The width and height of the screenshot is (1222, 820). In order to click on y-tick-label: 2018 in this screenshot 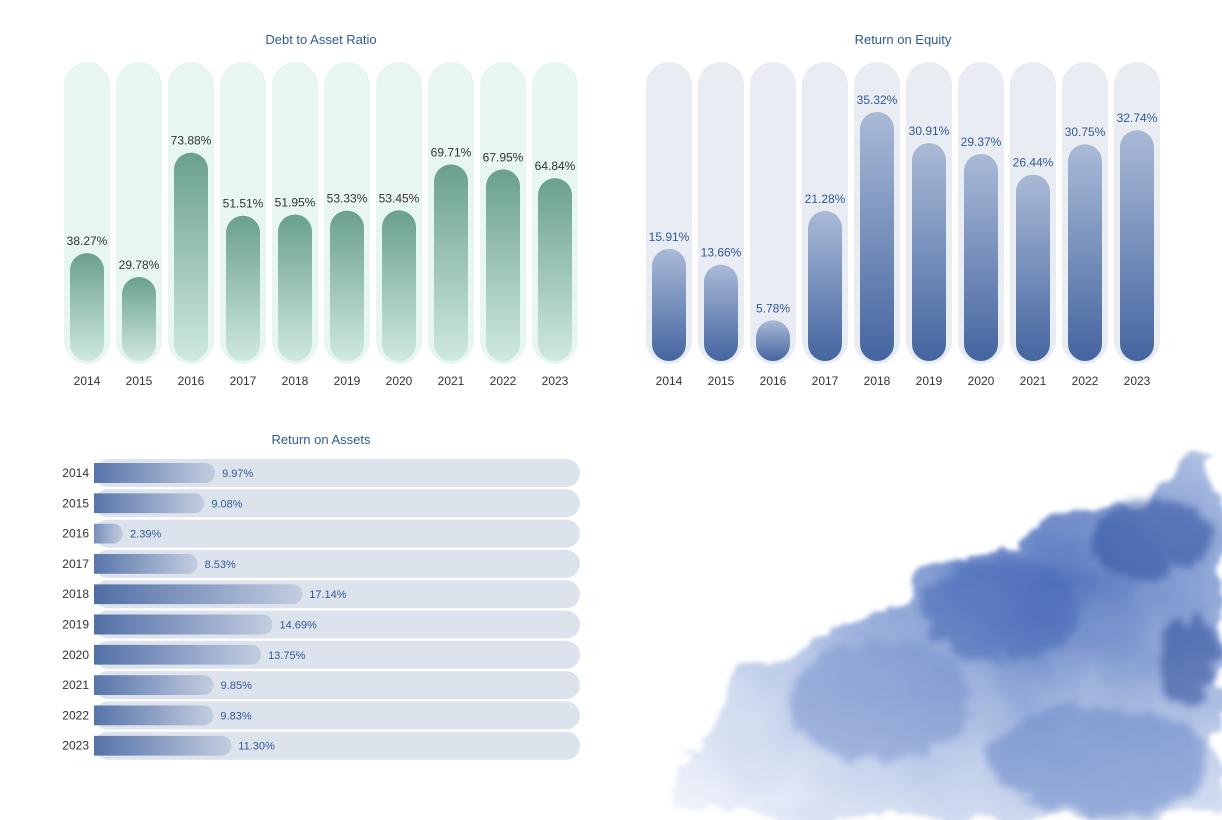, I will do `click(75, 594)`.